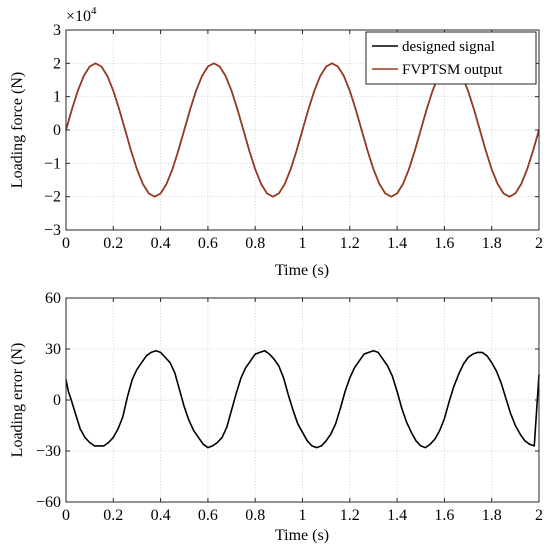  Describe the element at coordinates (52, 197) in the screenshot. I see `force-chart-y-tick-label: −2` at that location.